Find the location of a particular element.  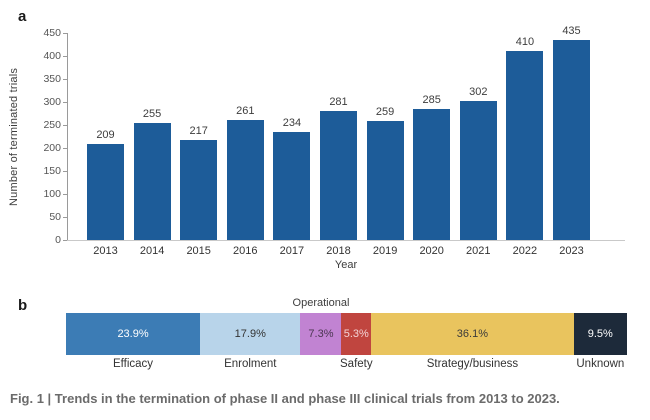

x-tick-label: 2020 is located at coordinates (431, 251).